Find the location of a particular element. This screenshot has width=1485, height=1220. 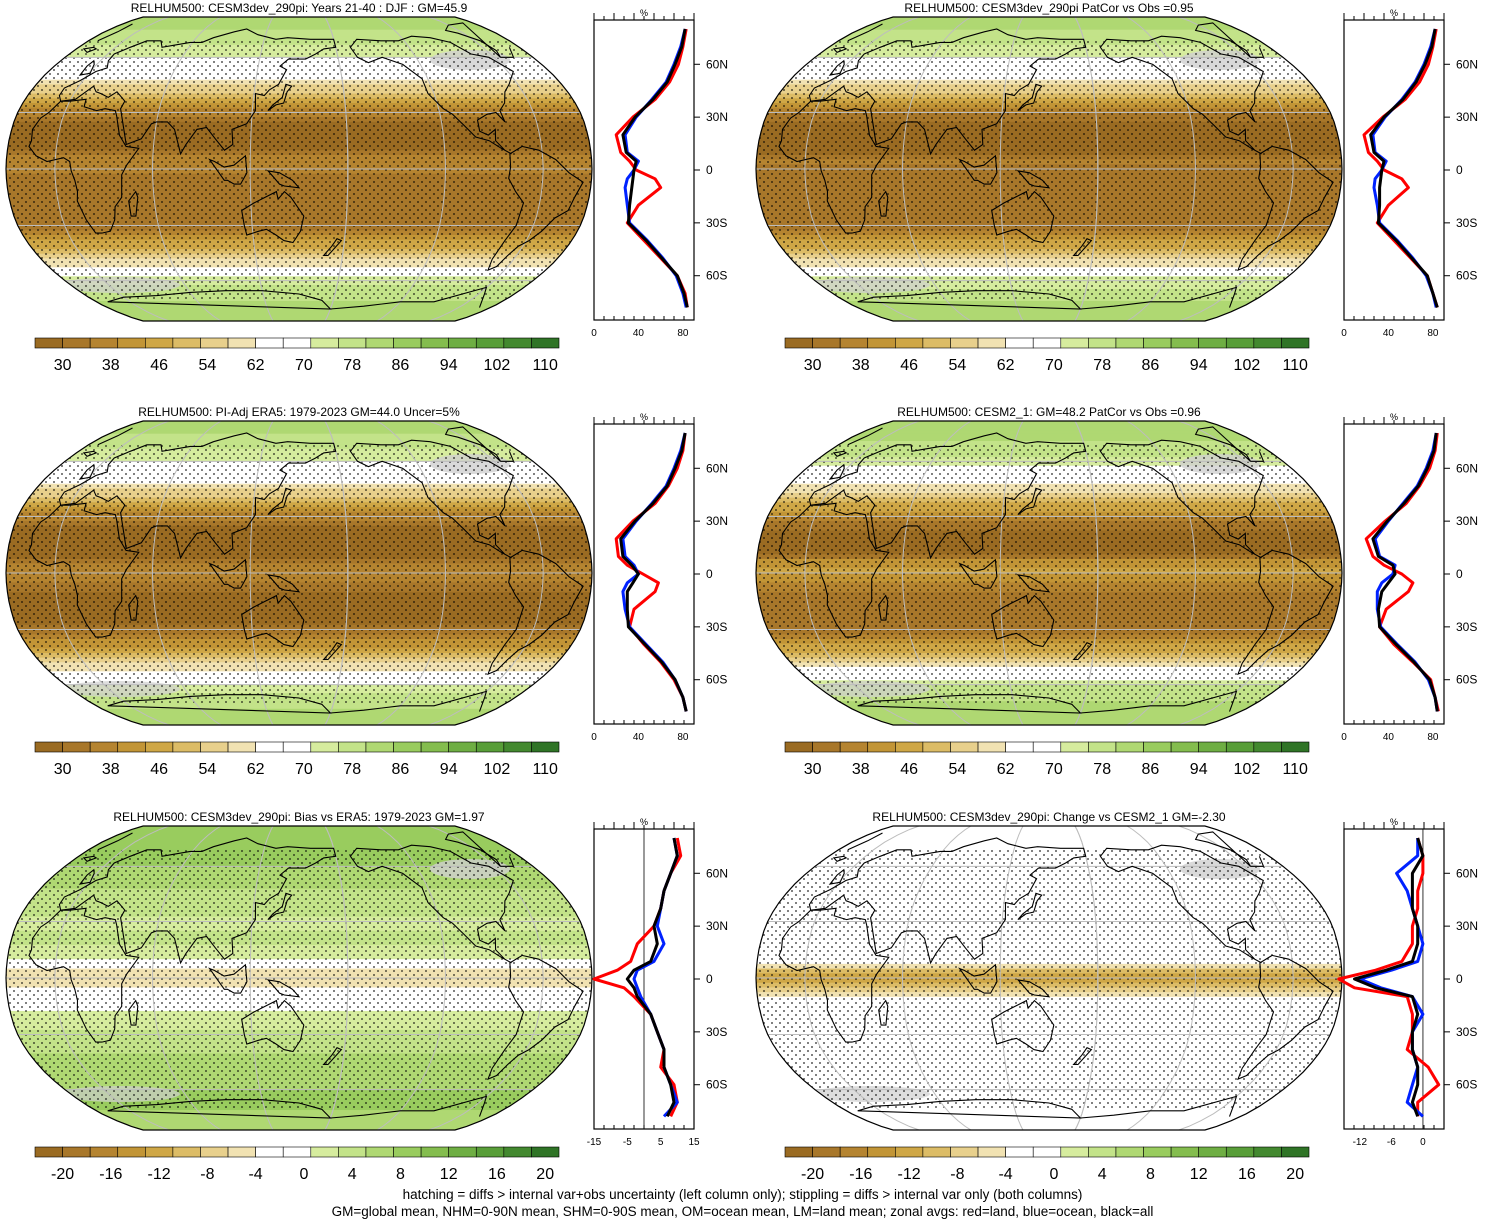

profile-x-label: 80 is located at coordinates (1433, 737).